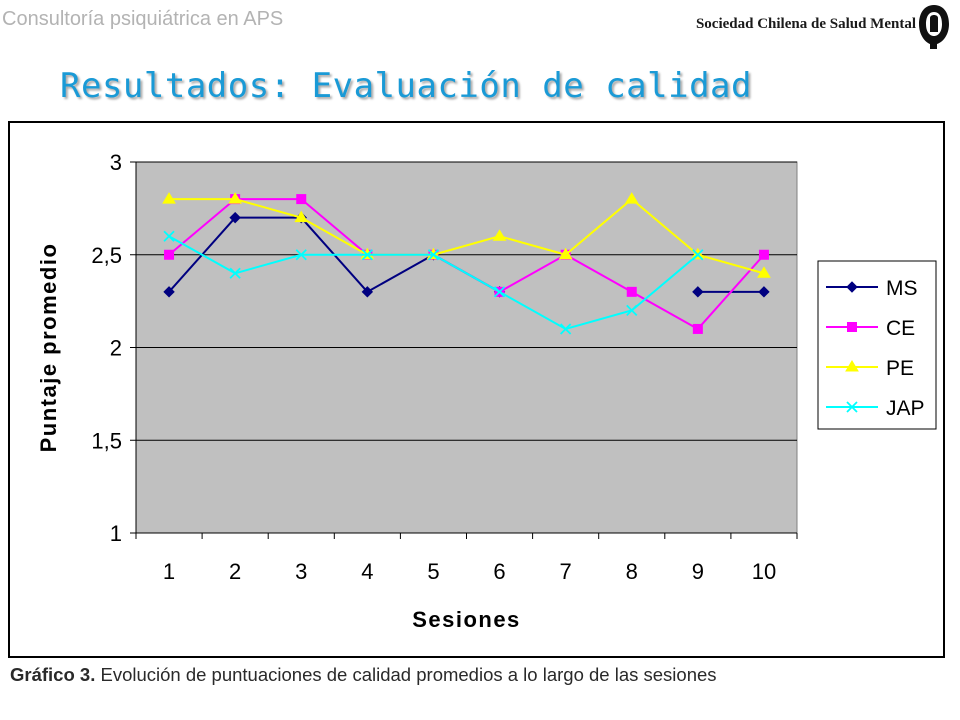  What do you see at coordinates (53, 674) in the screenshot?
I see `caption-label: Gráfico 3.` at bounding box center [53, 674].